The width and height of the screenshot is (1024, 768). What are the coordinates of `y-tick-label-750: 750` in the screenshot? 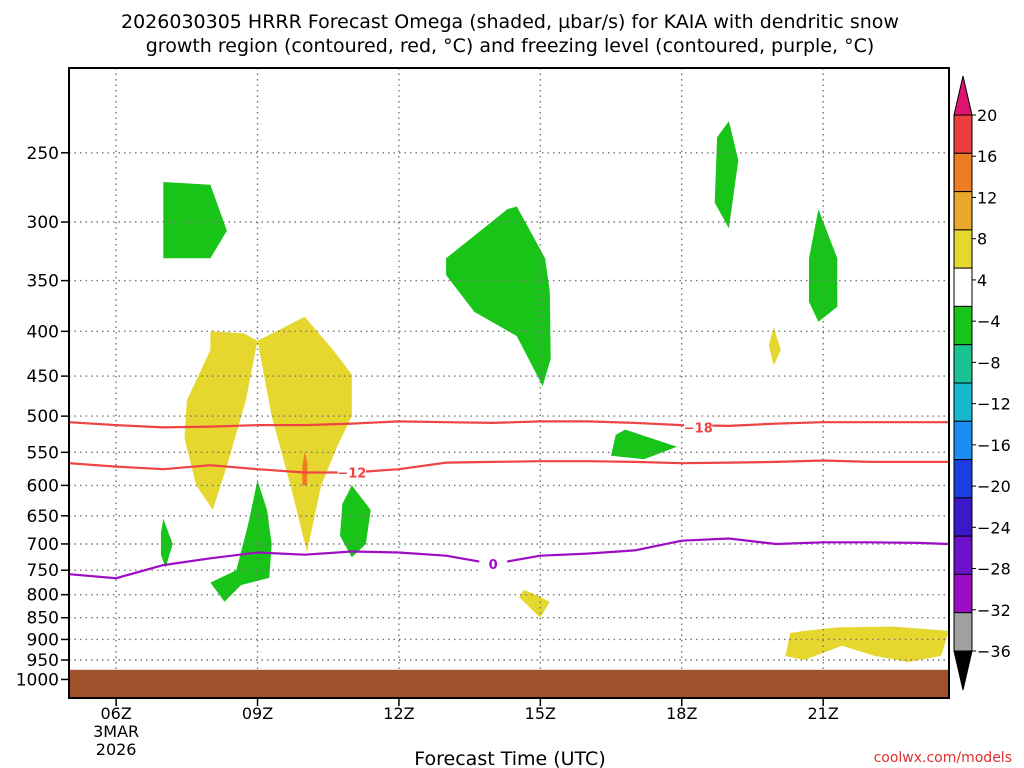 It's located at (43, 571).